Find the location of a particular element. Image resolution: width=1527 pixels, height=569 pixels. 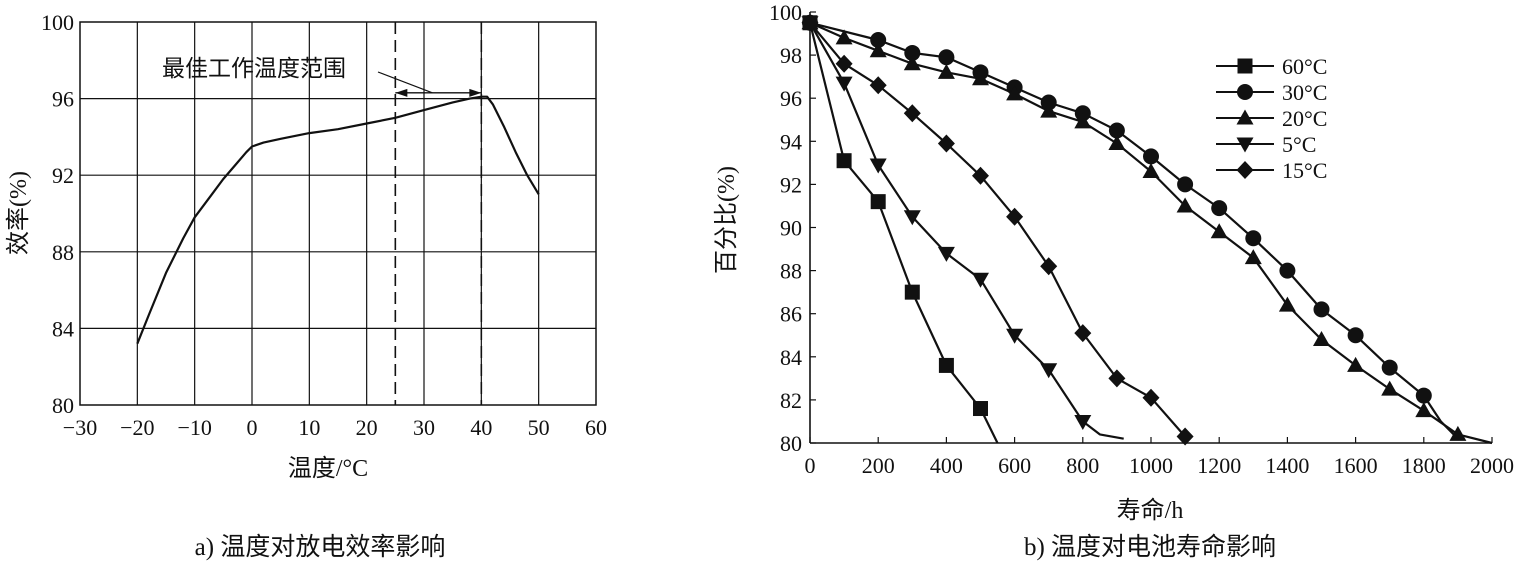

battery-y-tick-label: 82 is located at coordinates (791, 400).